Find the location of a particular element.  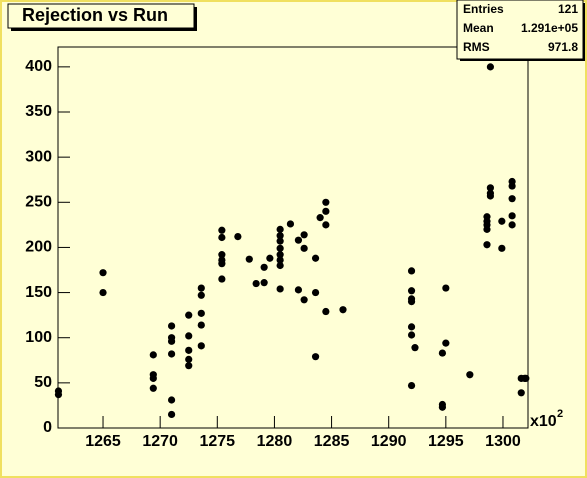

x-tick-label: 1275 is located at coordinates (217, 441).